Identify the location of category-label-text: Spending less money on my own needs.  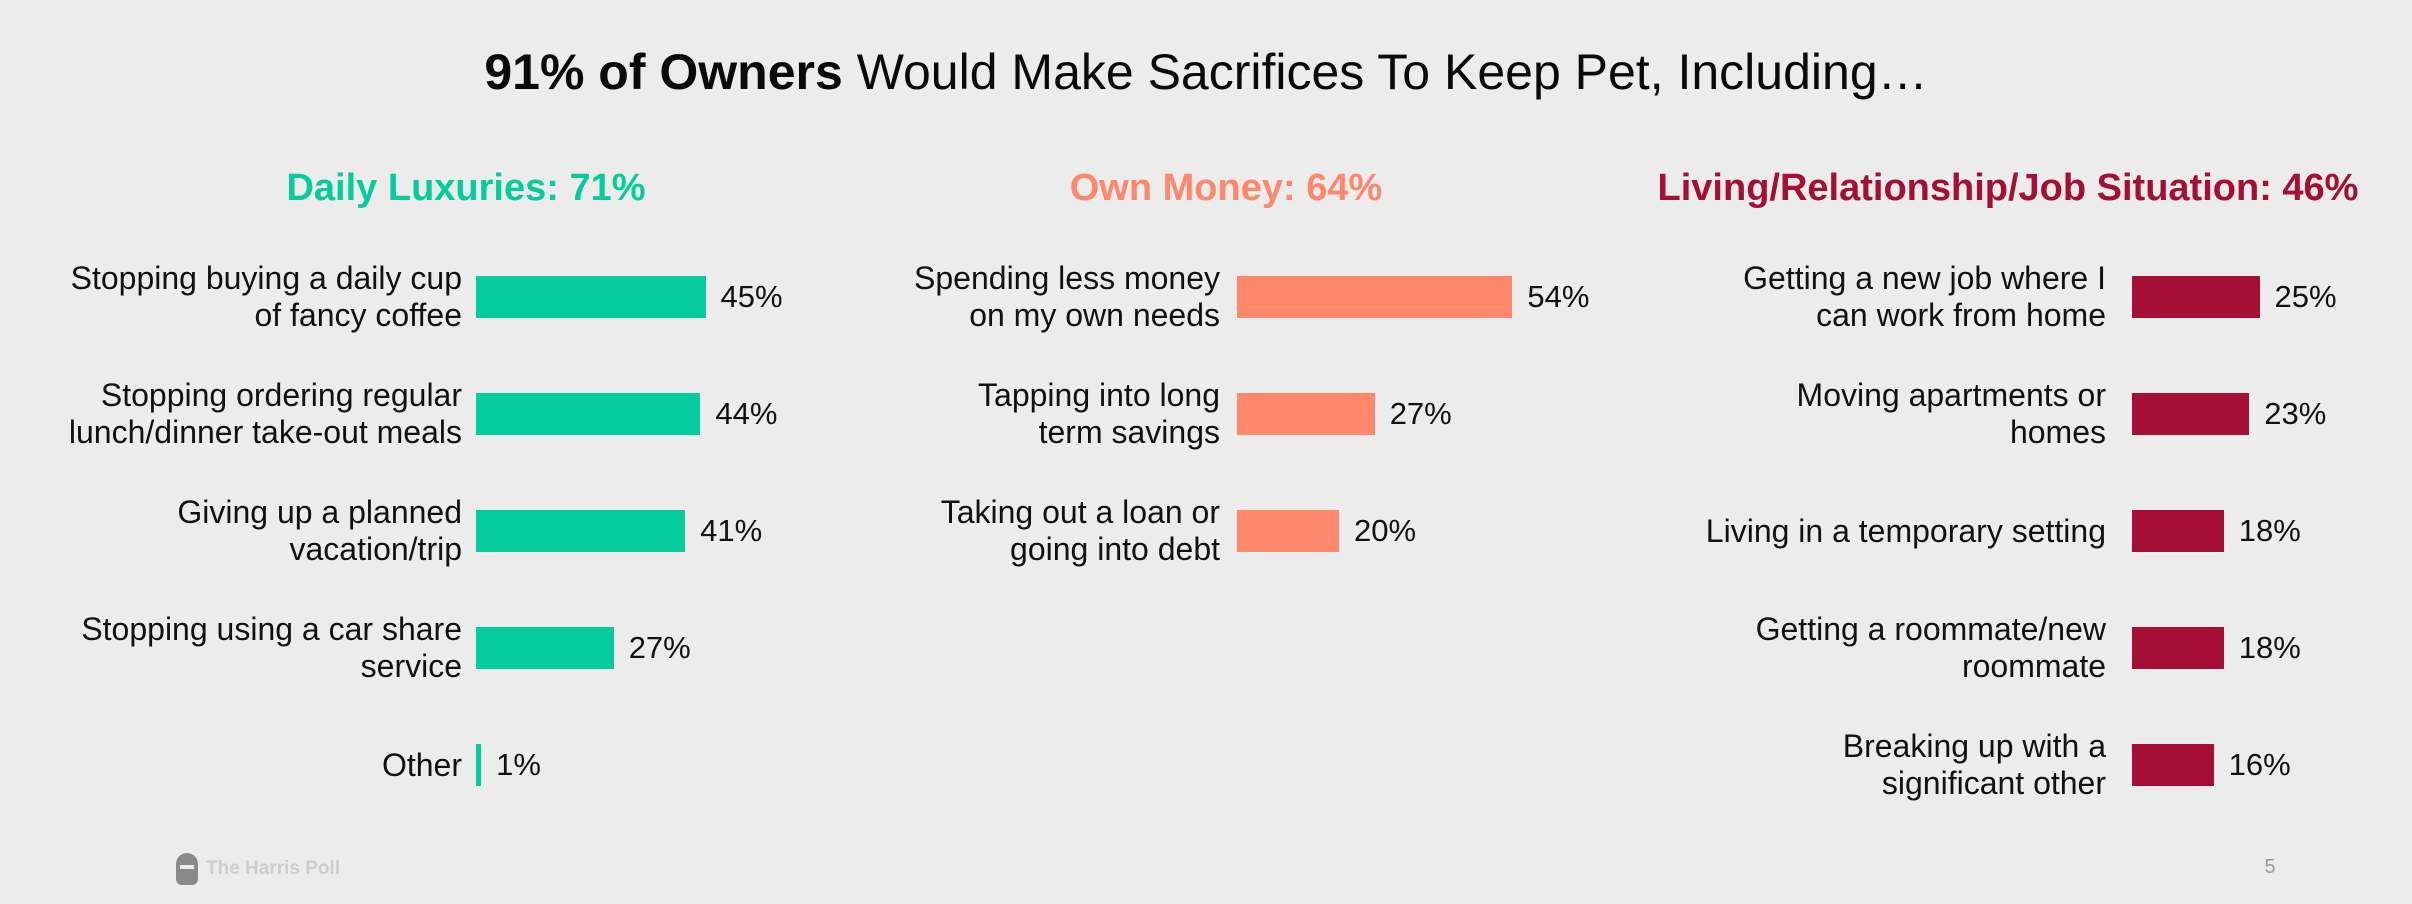
(1067, 296).